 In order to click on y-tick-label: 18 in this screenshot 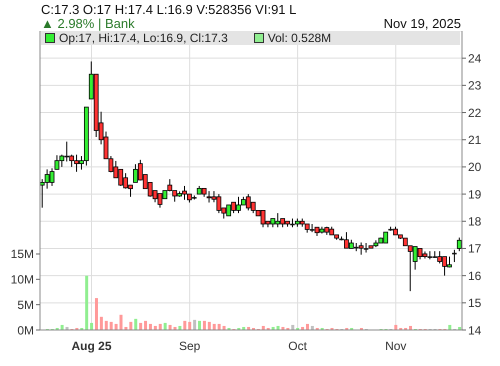, I will do `click(475, 221)`.